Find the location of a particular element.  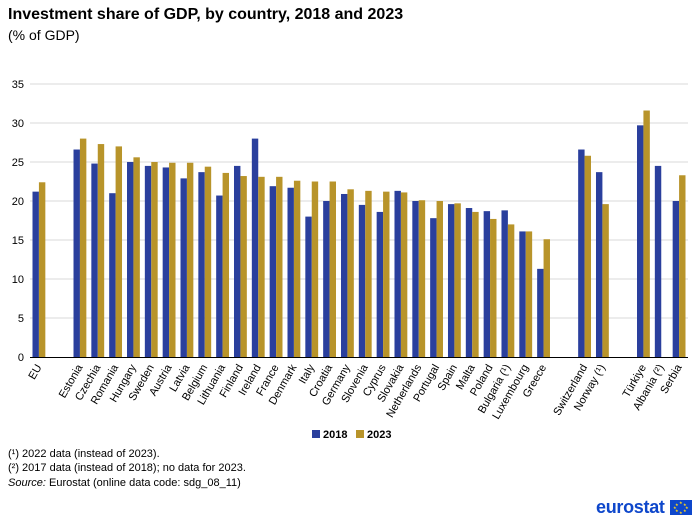

y-tick-label: 35 is located at coordinates (18, 85).